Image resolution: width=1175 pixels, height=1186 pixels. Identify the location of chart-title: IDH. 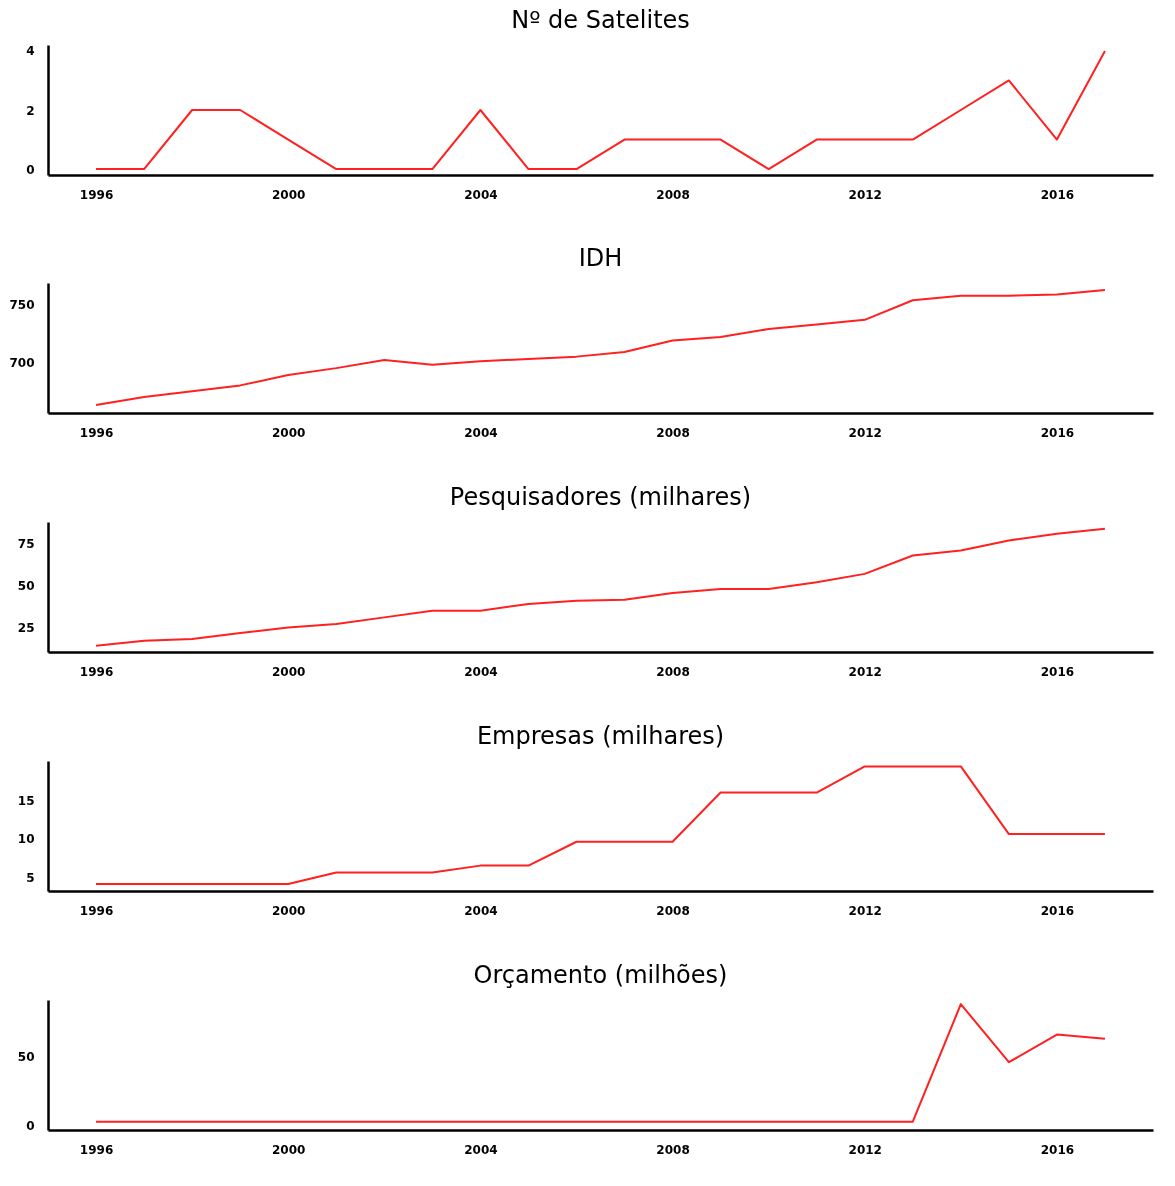
(600, 258).